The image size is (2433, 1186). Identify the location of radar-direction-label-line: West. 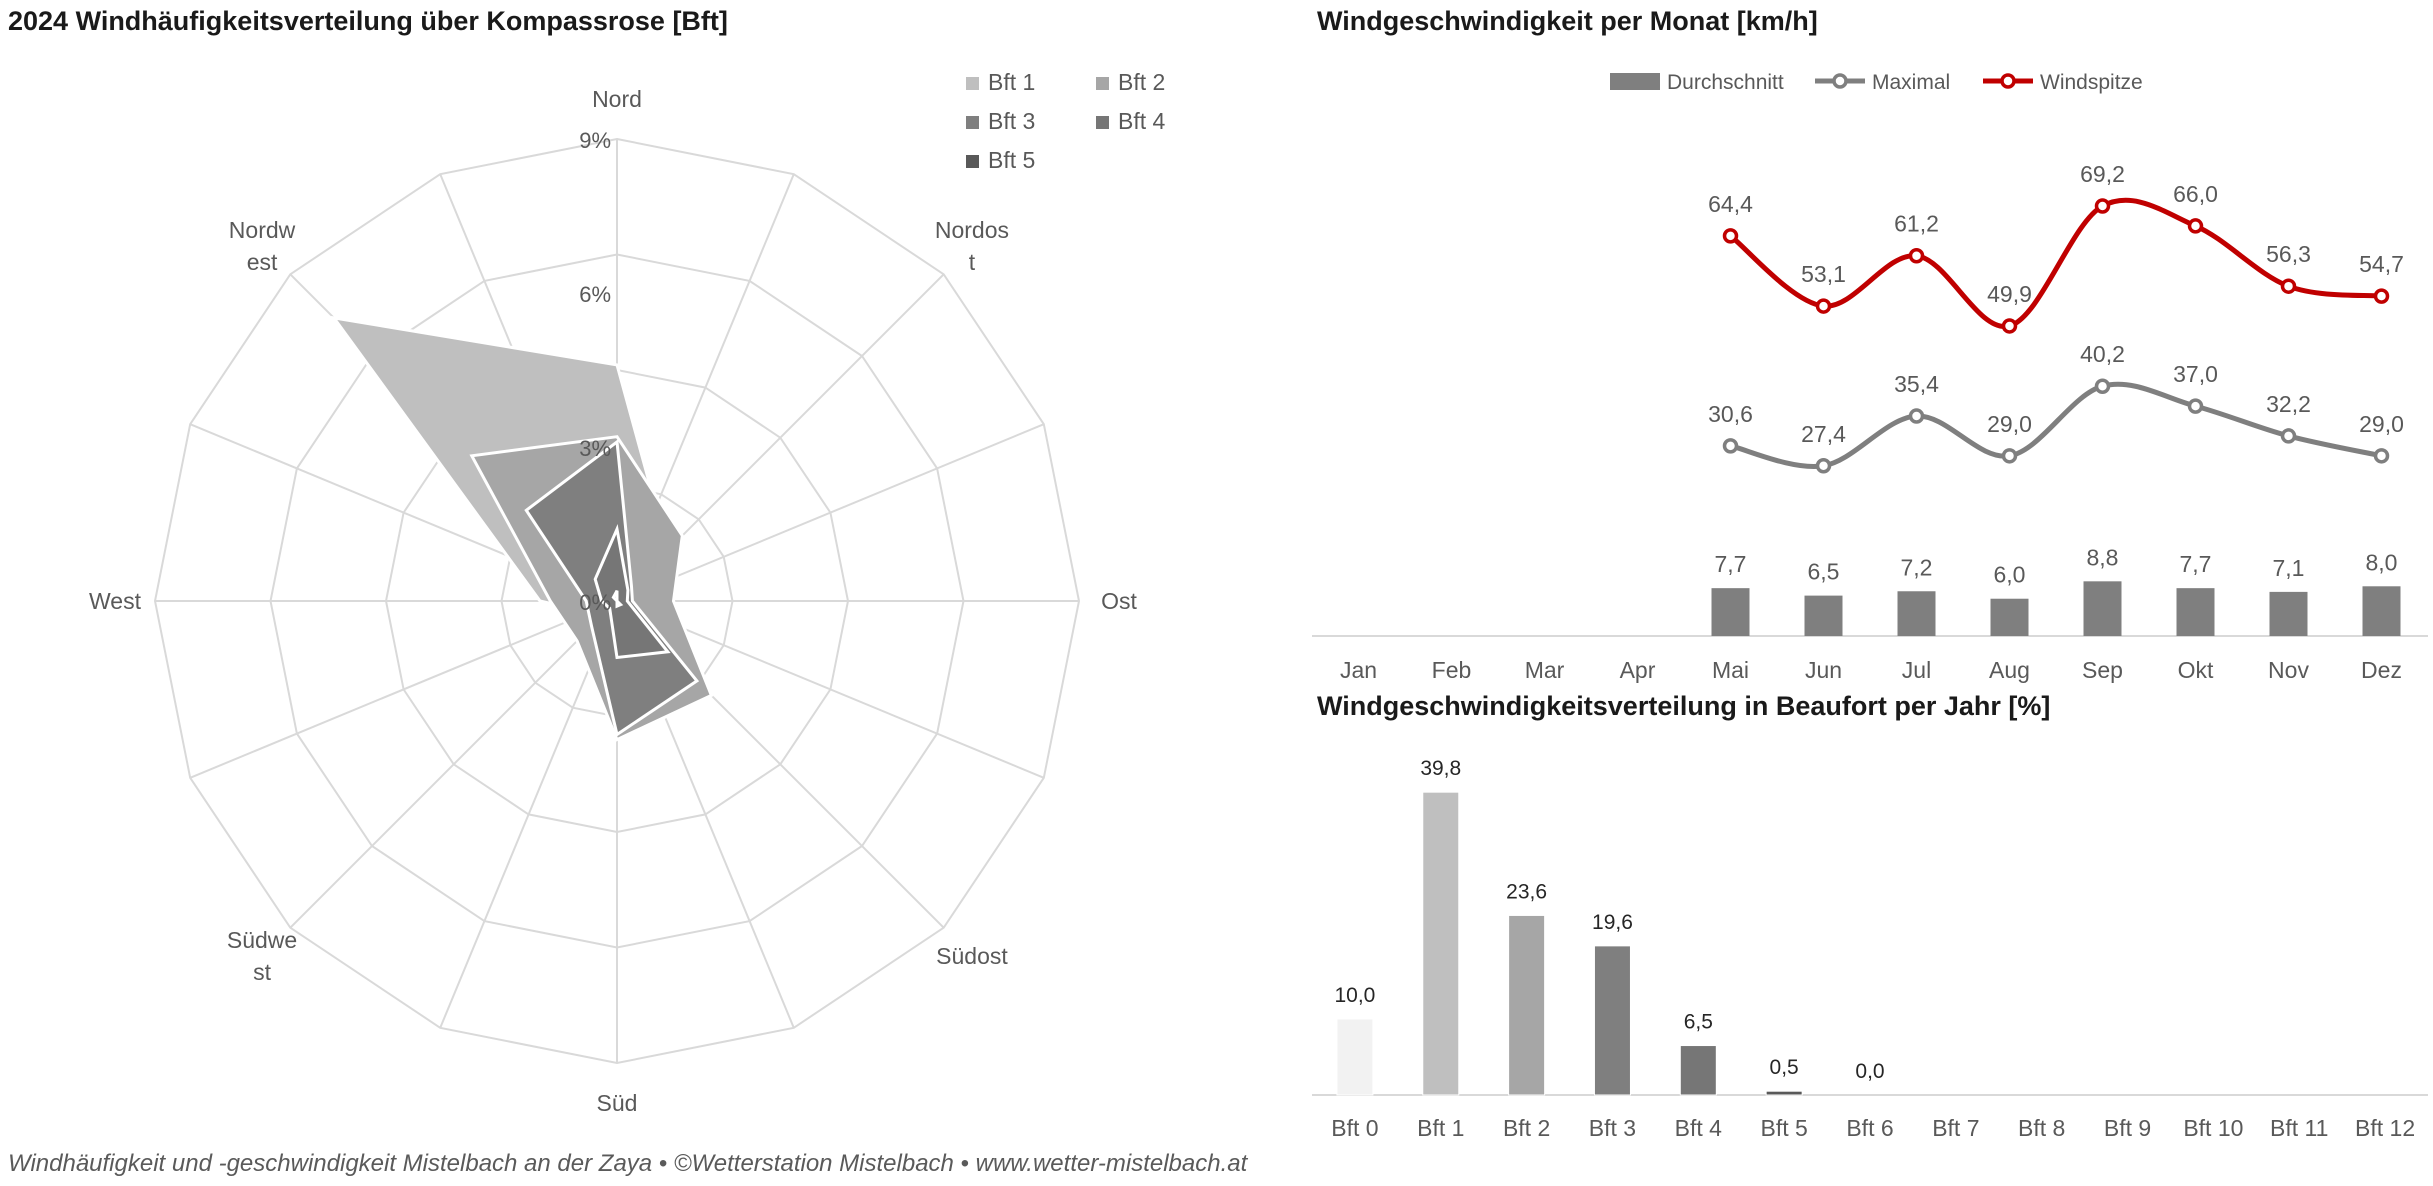
(115, 601).